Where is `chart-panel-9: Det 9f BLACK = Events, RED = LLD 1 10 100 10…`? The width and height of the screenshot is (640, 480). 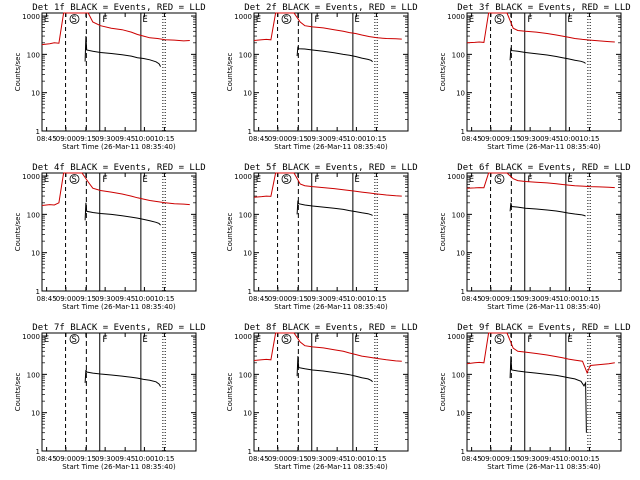 chart-panel-9: Det 9f BLACK = Events, RED = LLD 1 10 100 10… is located at coordinates (535, 397).